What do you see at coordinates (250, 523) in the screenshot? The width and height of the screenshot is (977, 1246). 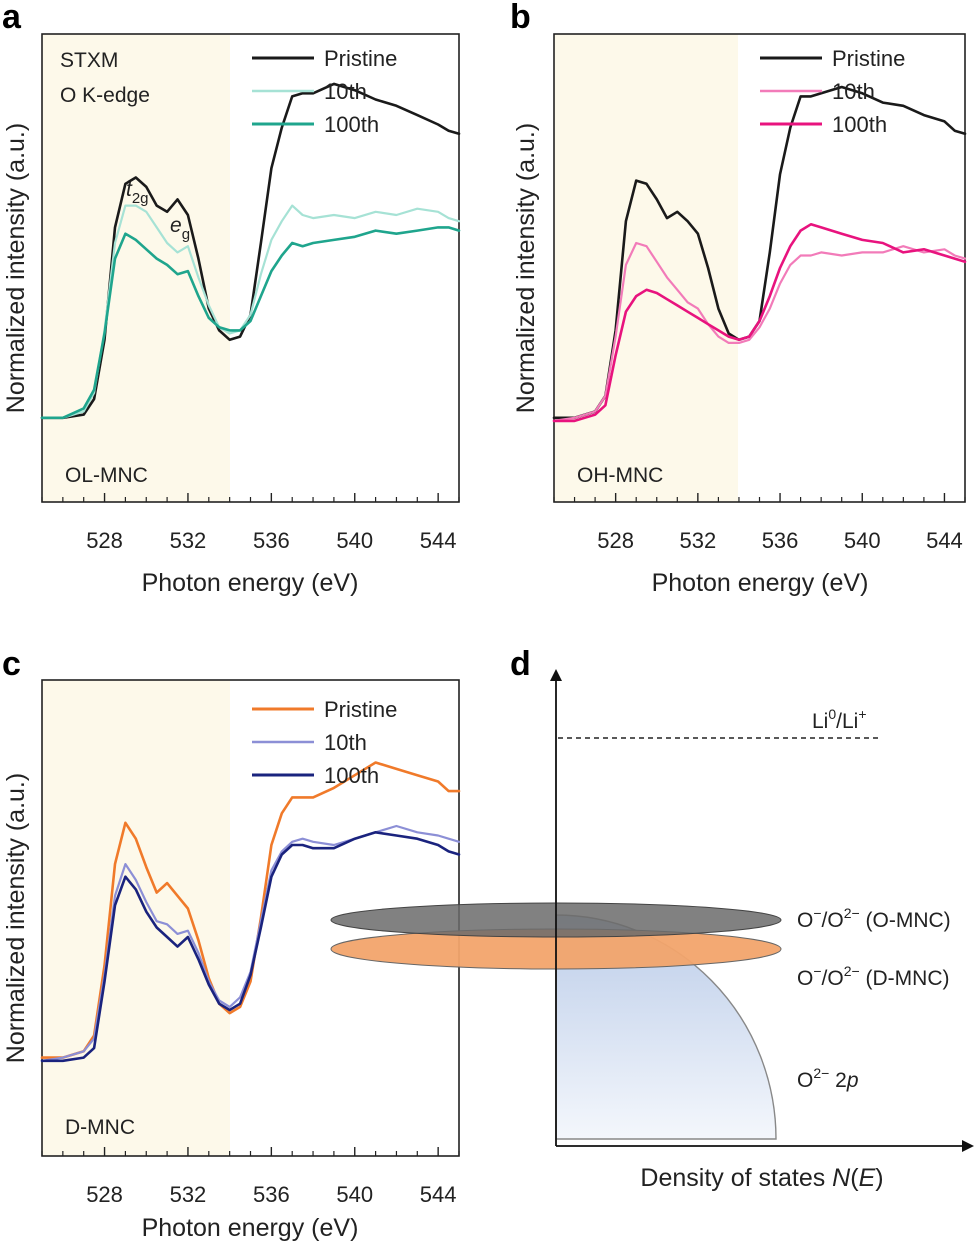 I see `panel-a-ticks: 528 532 536 540 544` at bounding box center [250, 523].